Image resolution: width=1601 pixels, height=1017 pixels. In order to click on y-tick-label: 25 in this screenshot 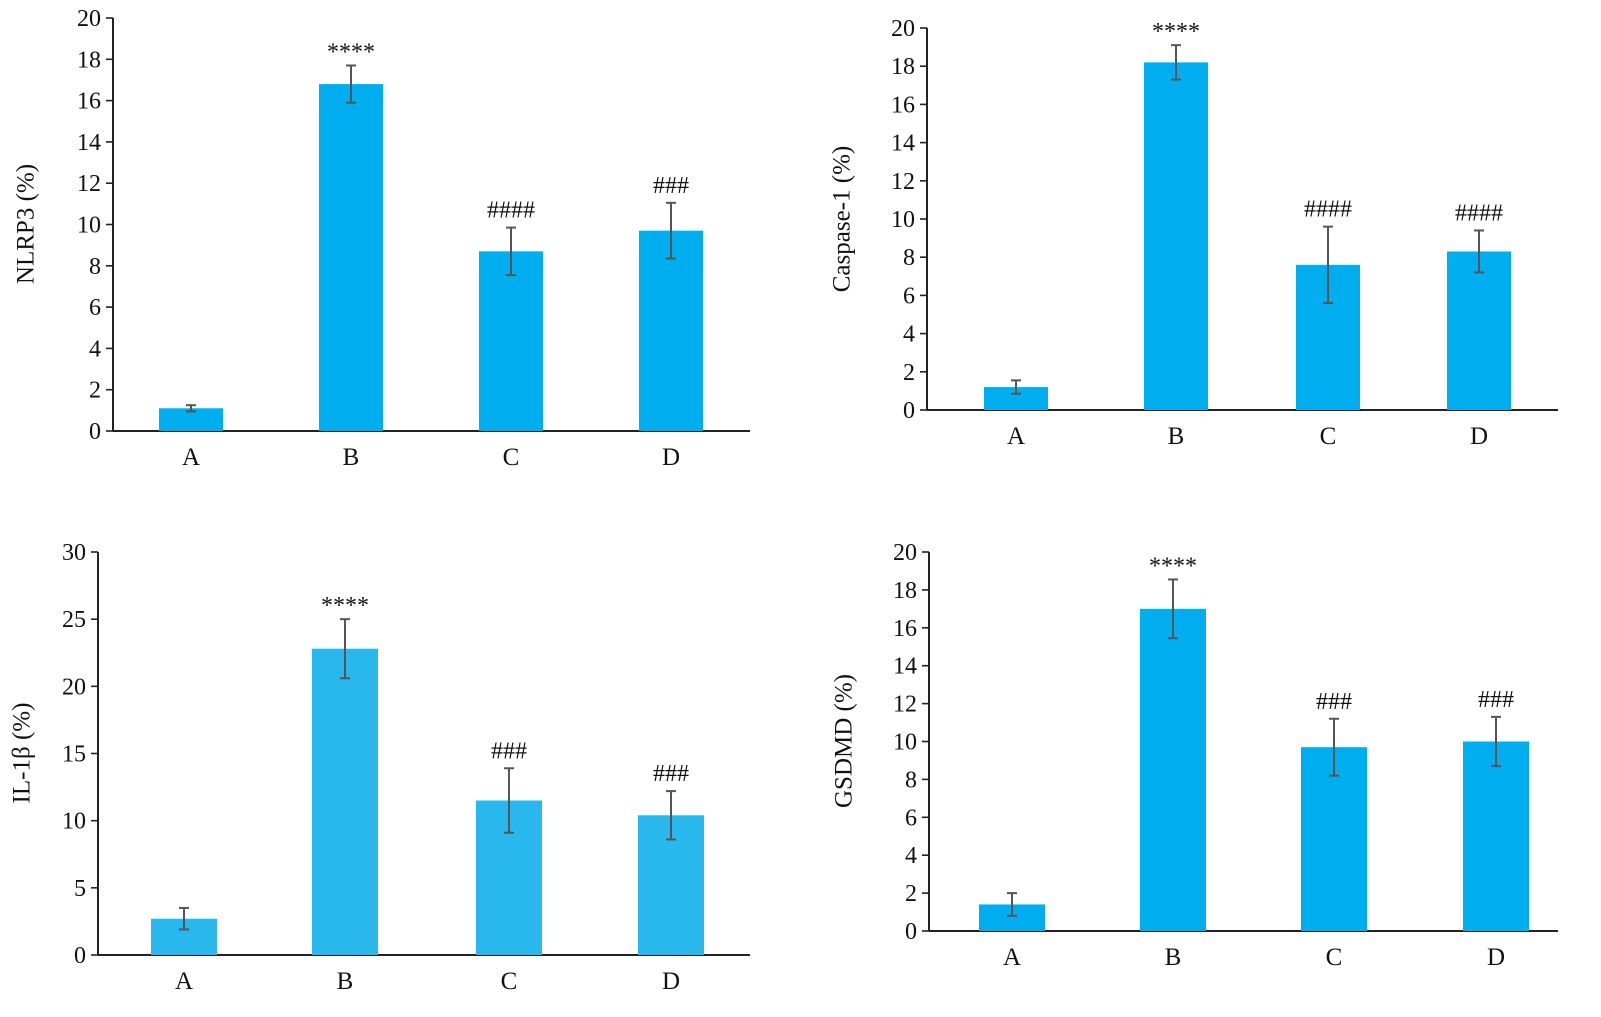, I will do `click(74, 620)`.